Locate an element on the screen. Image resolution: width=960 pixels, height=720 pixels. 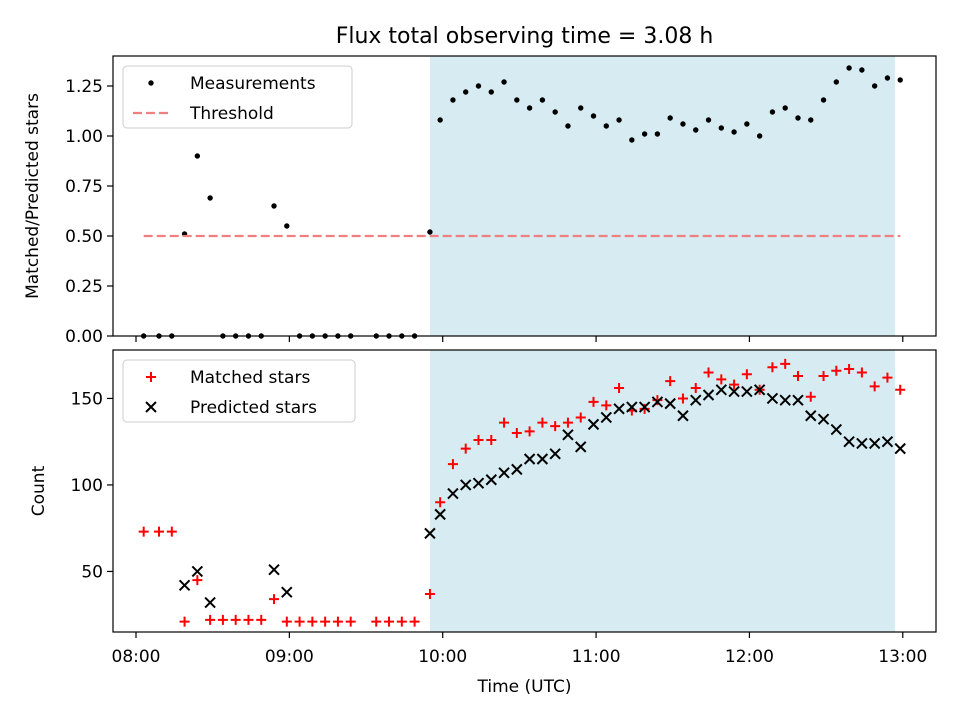
x-axis-label: Time (UTC) is located at coordinates (524, 687).